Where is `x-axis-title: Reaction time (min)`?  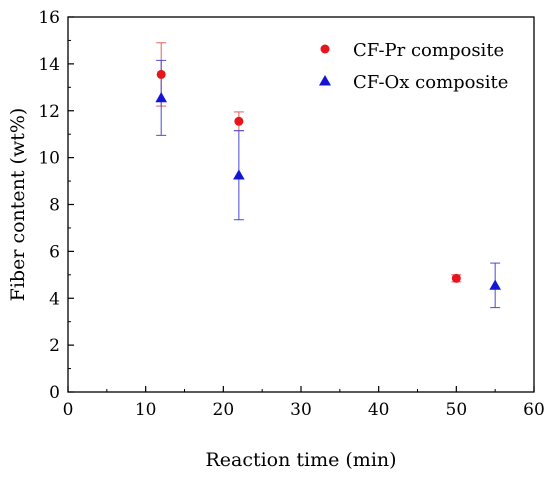
x-axis-title: Reaction time (min) is located at coordinates (300, 460).